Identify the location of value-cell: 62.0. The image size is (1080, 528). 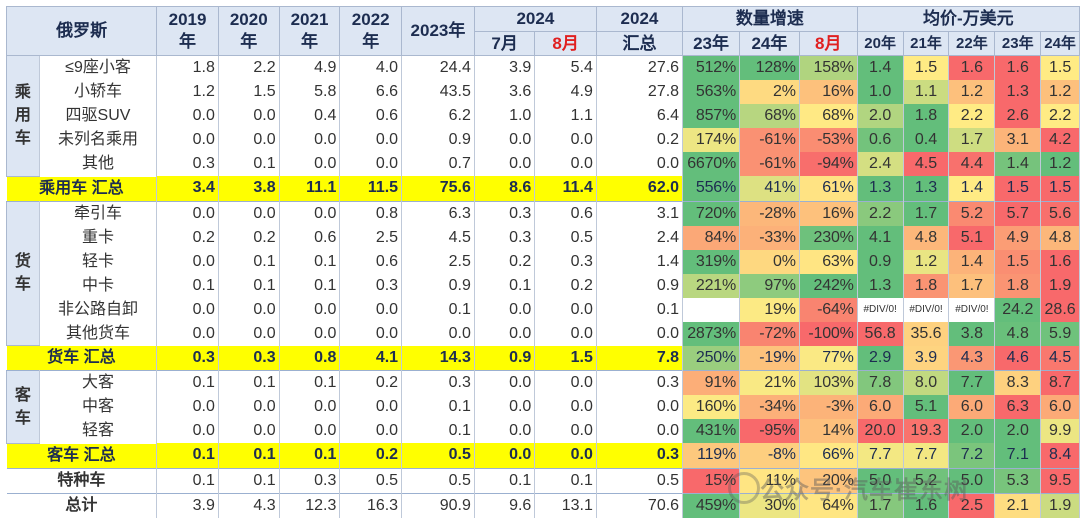
(640, 188).